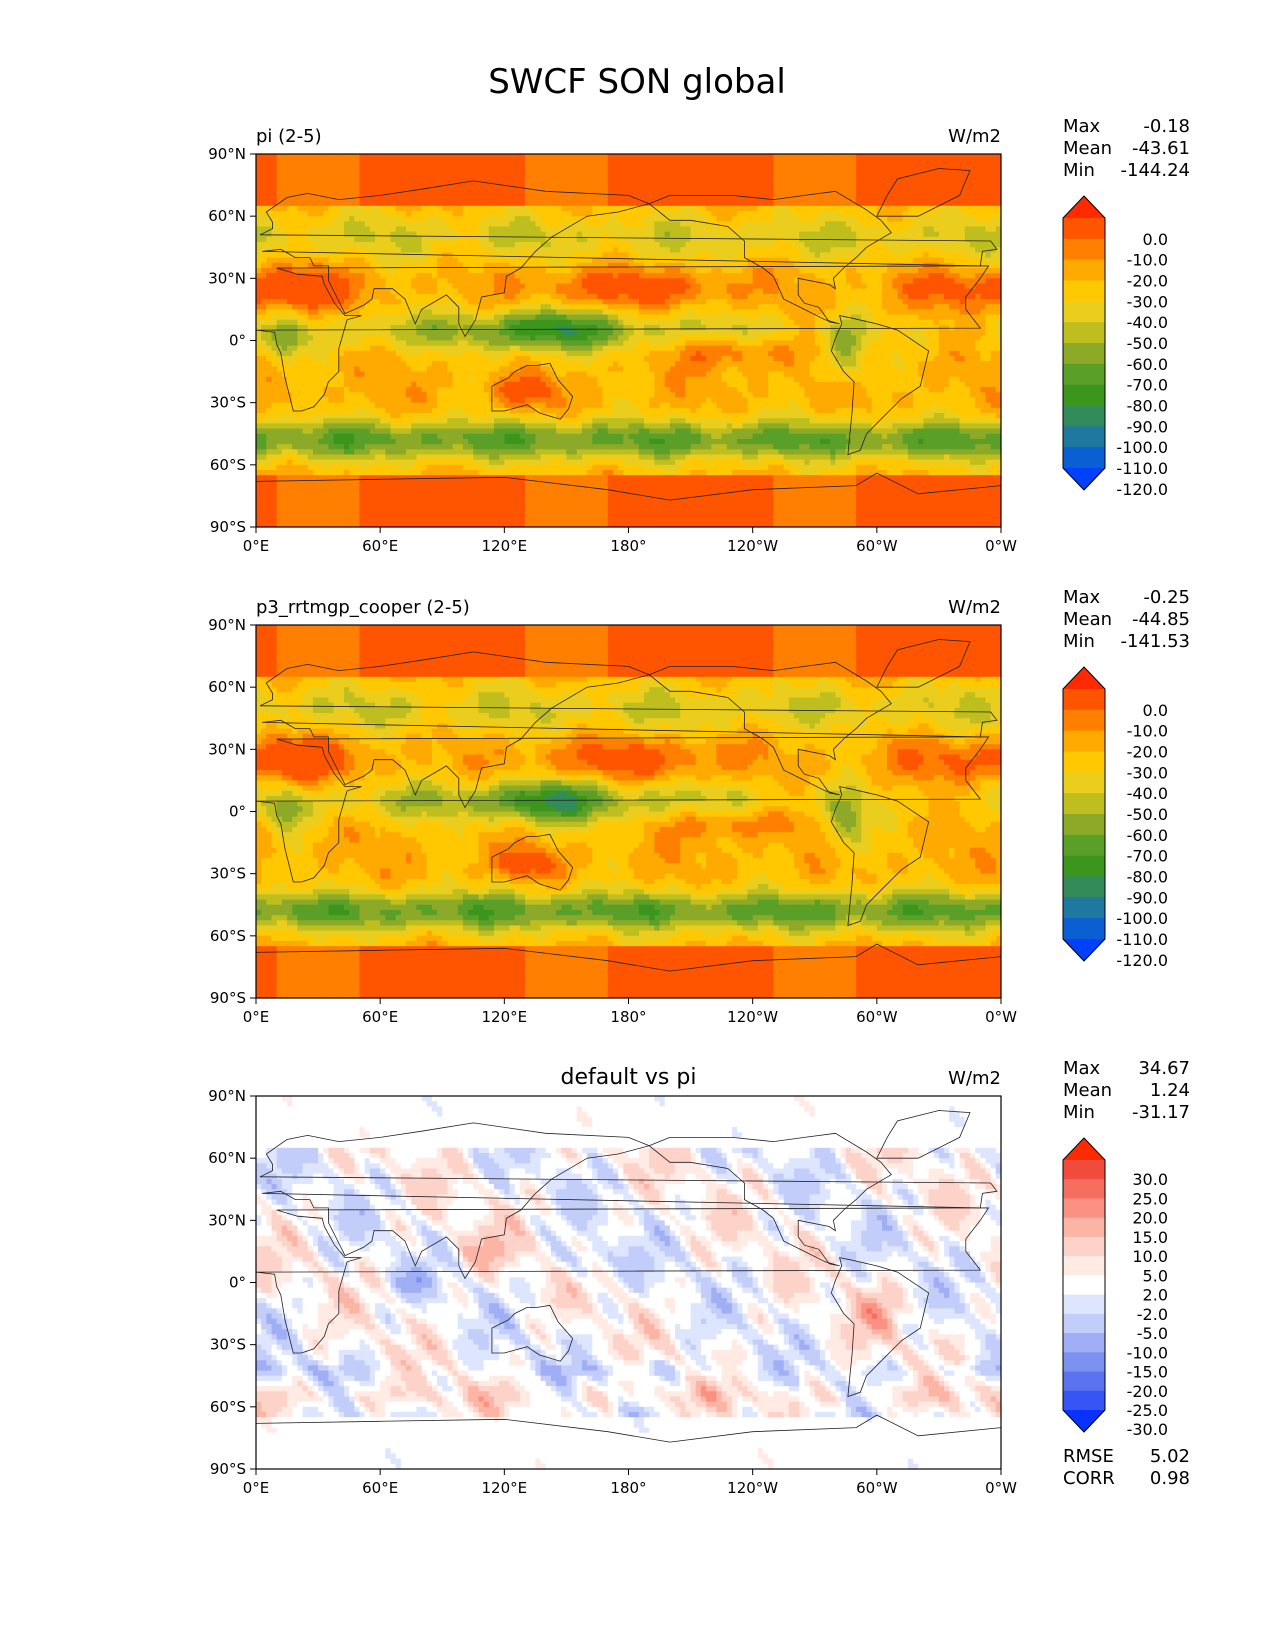 The height and width of the screenshot is (1650, 1275). What do you see at coordinates (1161, 1112) in the screenshot?
I see `stat-value: -31.17` at bounding box center [1161, 1112].